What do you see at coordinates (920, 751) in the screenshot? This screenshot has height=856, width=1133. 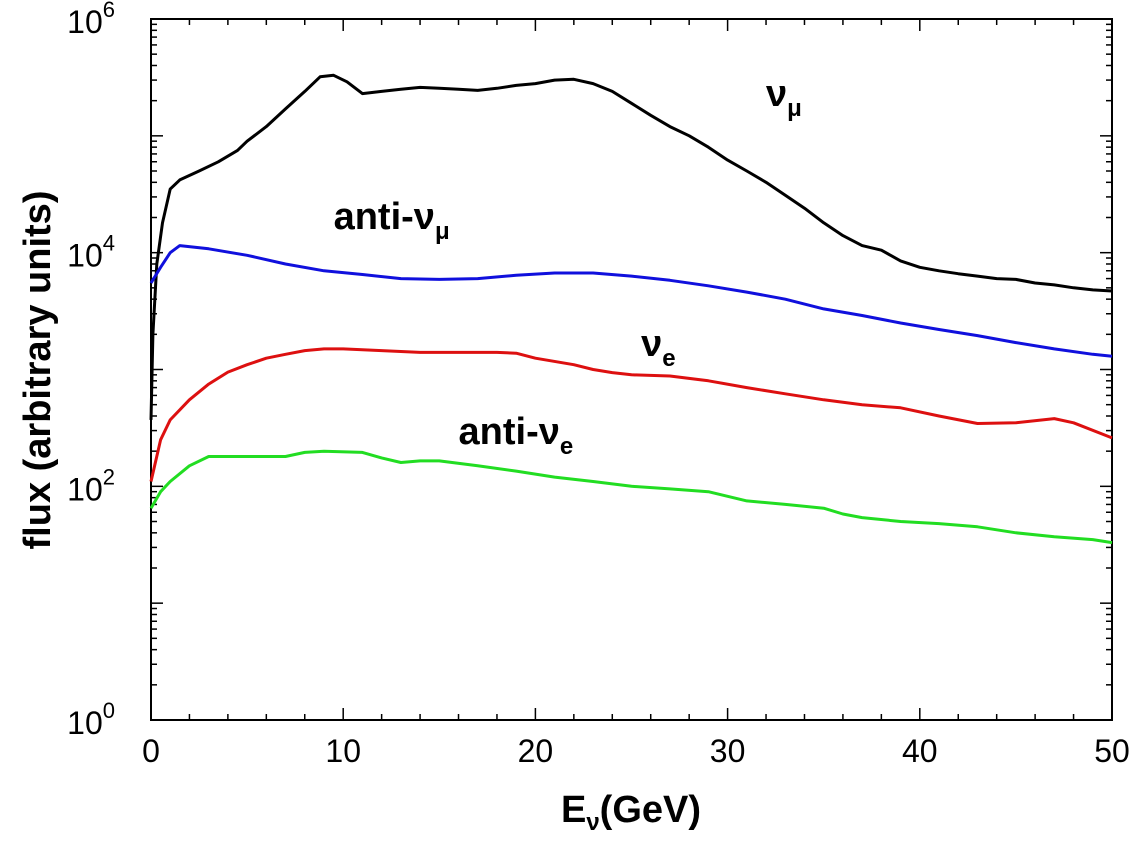 I see `x-tick-label: 40` at bounding box center [920, 751].